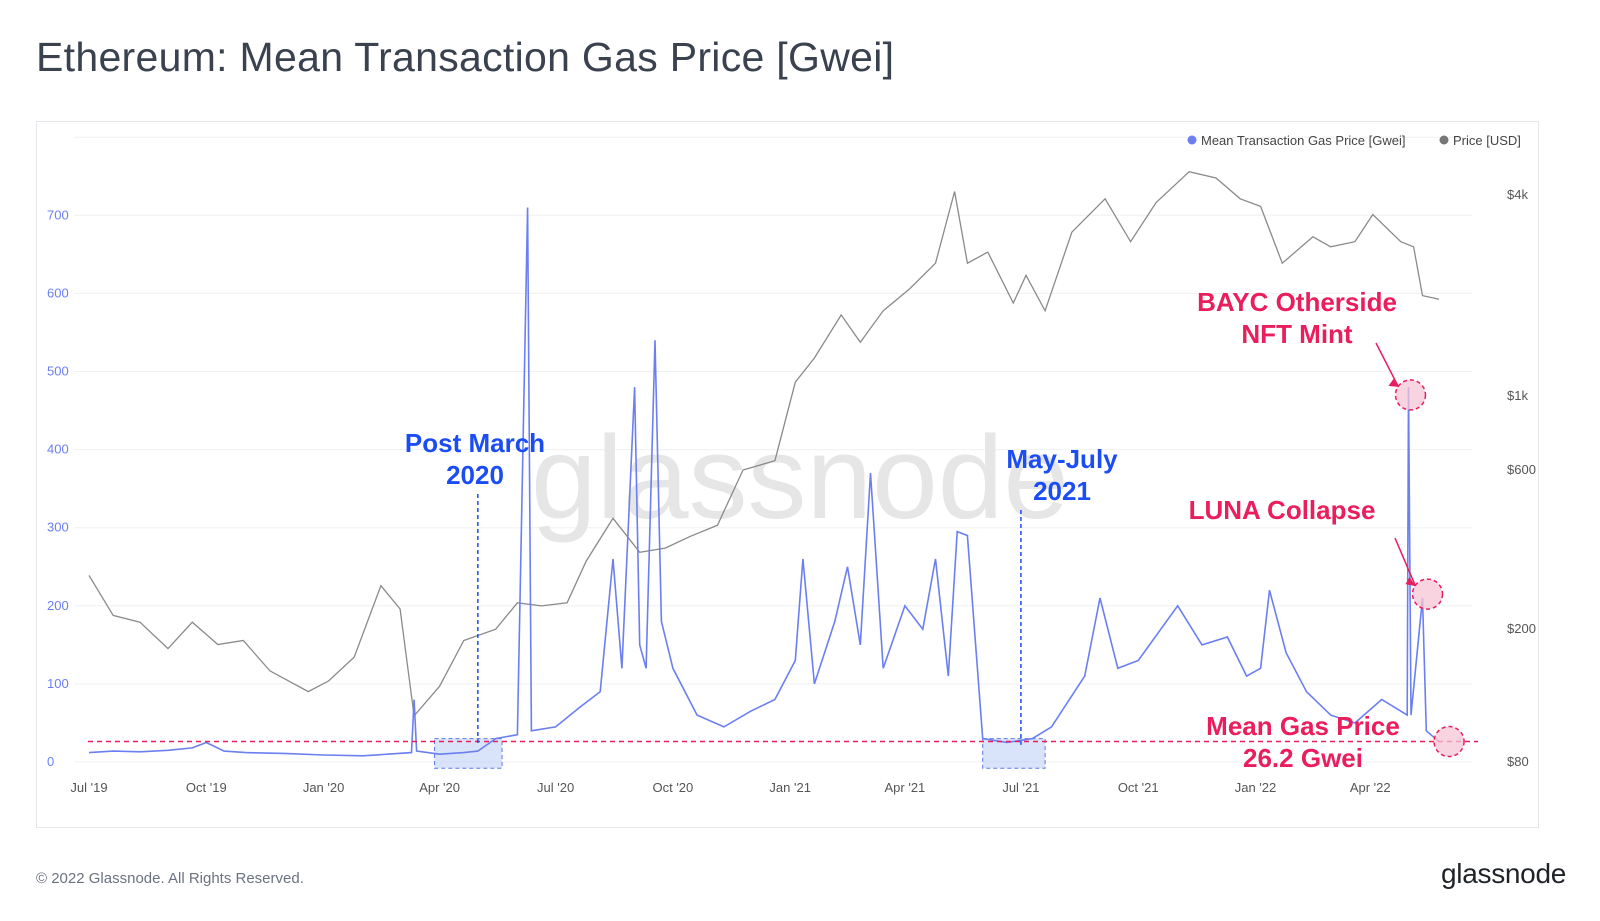 Image resolution: width=1600 pixels, height=921 pixels. I want to click on annotation-bayc-text: BAYC Otherside, so click(1297, 302).